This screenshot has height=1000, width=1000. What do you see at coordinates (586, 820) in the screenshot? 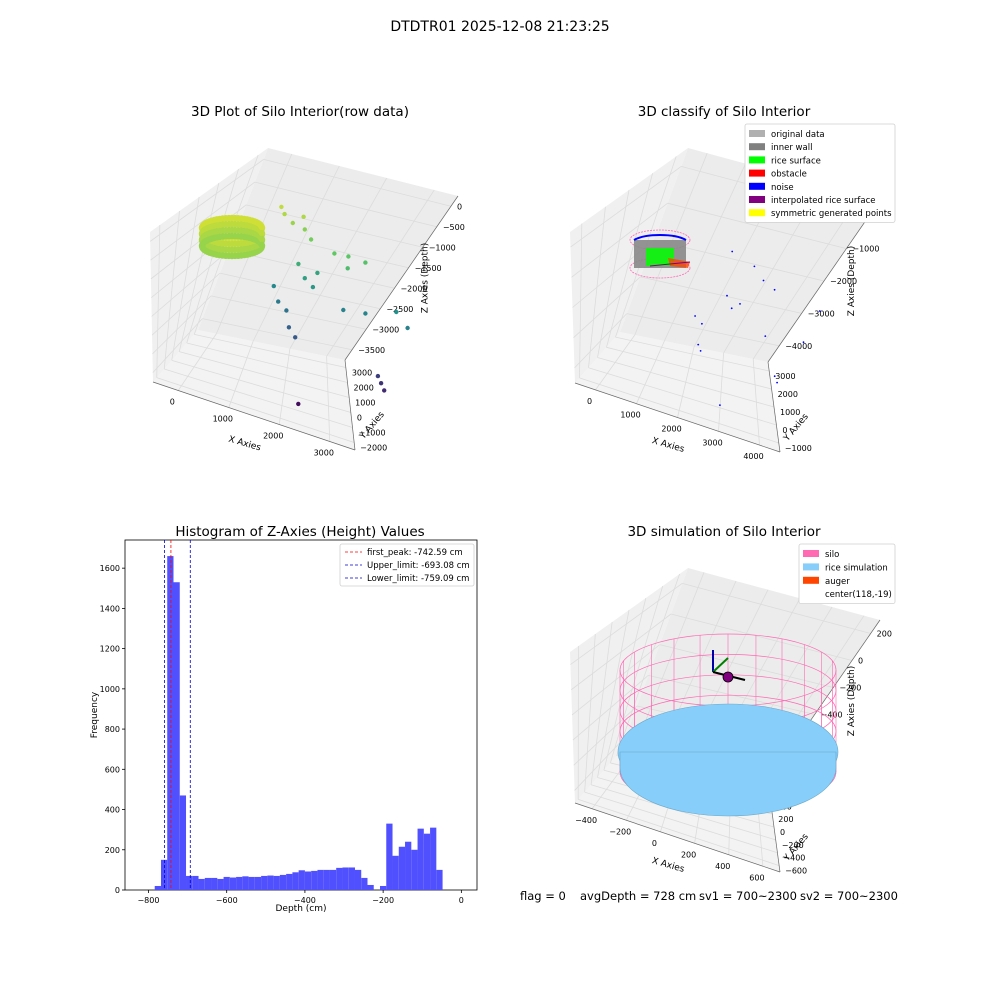
I see `x-tick-label: −400` at bounding box center [586, 820].